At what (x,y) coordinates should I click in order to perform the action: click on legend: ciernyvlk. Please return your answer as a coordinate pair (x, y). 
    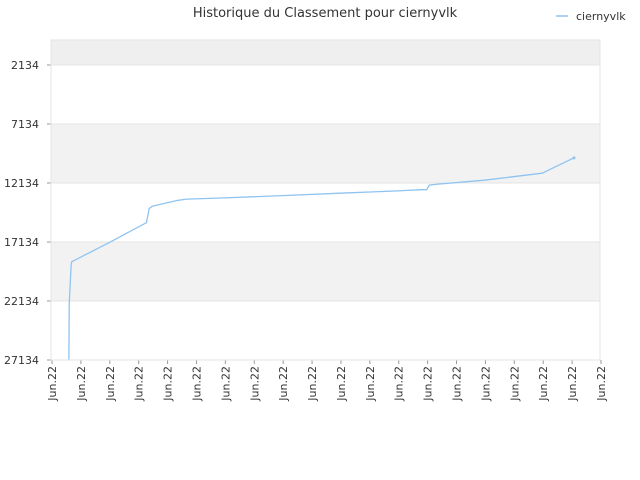
    Looking at the image, I should click on (591, 16).